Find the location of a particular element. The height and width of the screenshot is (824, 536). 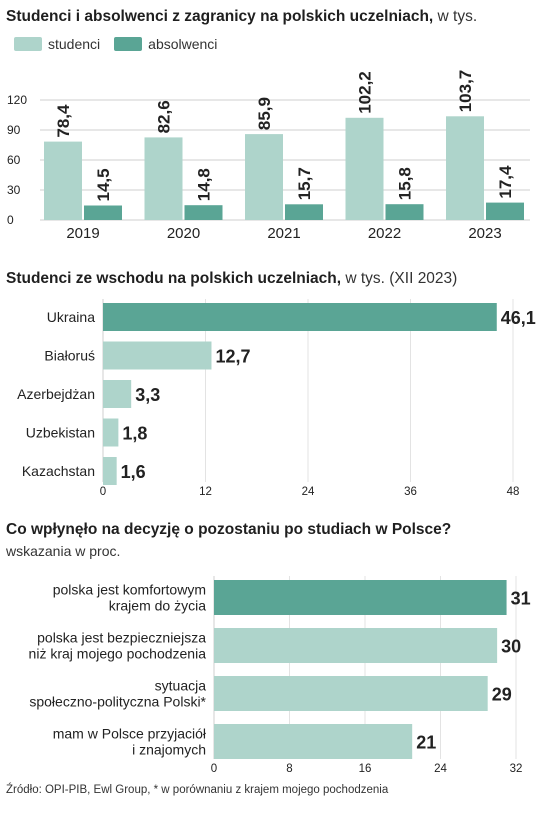

chart1-data-label: 82,6 is located at coordinates (164, 116).